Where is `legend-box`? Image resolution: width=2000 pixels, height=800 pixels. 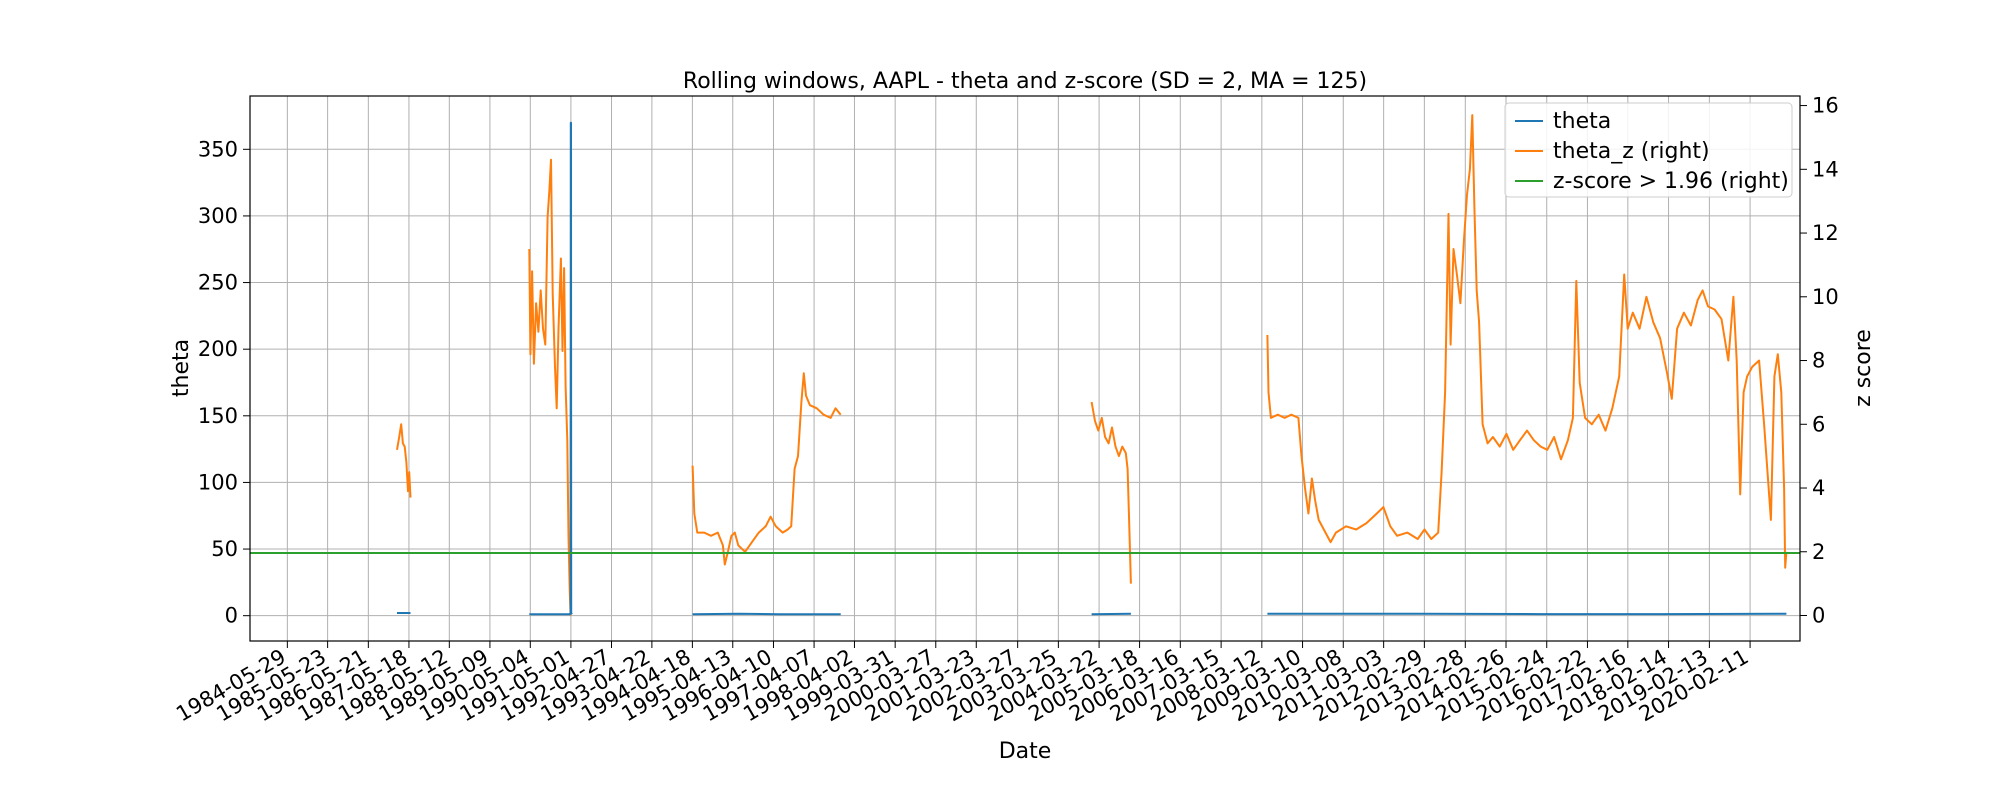
legend-box is located at coordinates (1648, 150).